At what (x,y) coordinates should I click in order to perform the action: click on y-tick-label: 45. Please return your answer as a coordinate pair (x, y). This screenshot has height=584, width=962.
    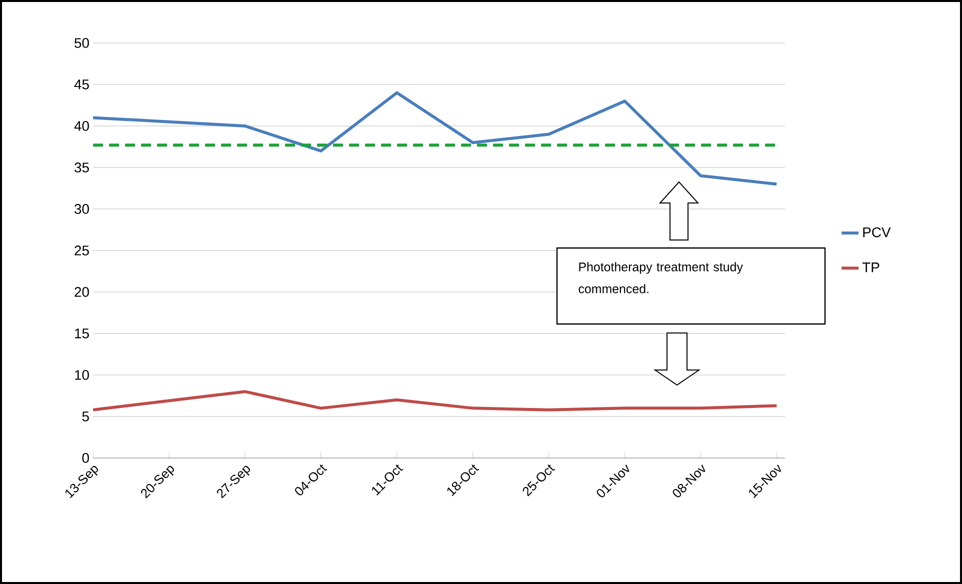
    Looking at the image, I should click on (81, 85).